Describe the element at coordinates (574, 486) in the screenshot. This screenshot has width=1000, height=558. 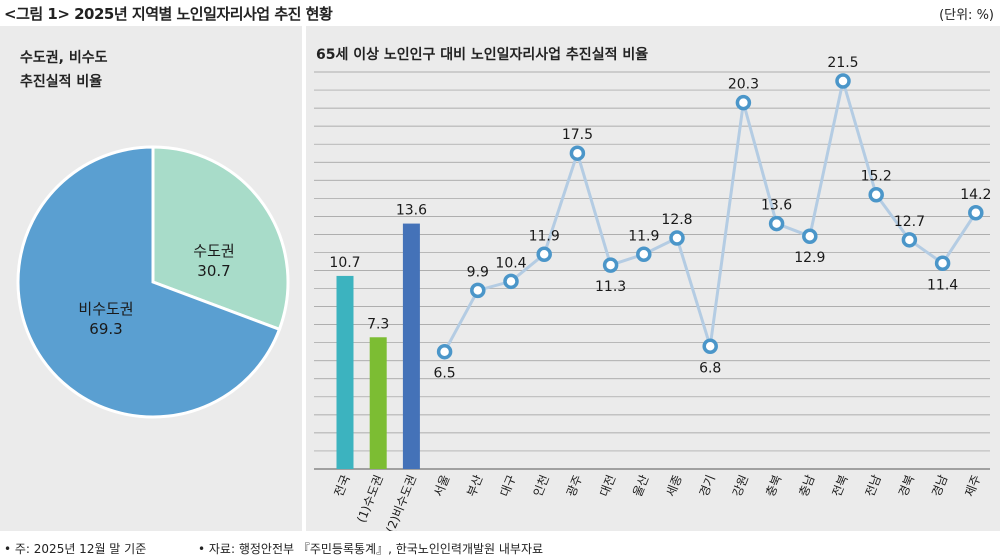
I see `x-tick-label: 광주` at that location.